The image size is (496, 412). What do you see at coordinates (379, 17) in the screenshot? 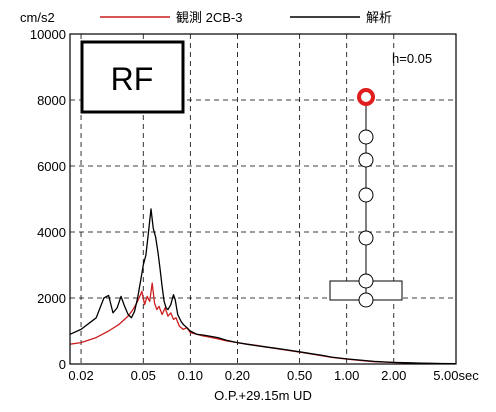
I see `legend-analysis-label: 解析` at bounding box center [379, 17].